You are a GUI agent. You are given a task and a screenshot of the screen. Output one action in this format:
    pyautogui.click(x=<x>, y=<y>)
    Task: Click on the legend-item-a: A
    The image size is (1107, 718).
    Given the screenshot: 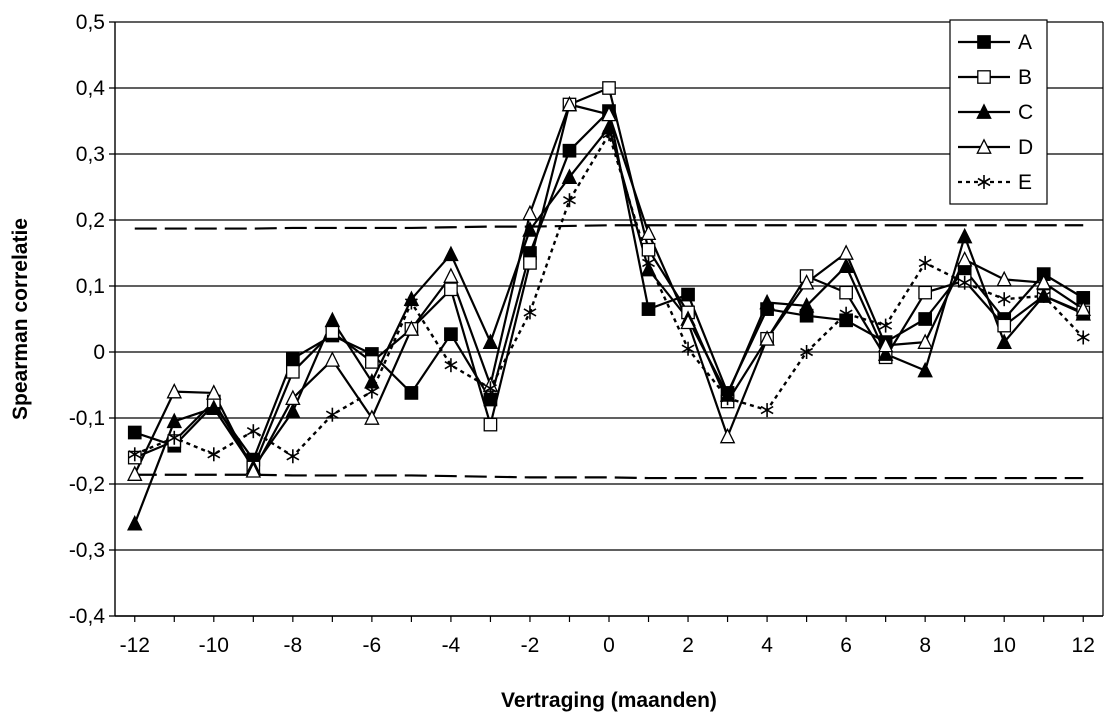 What is the action you would take?
    pyautogui.click(x=995, y=42)
    